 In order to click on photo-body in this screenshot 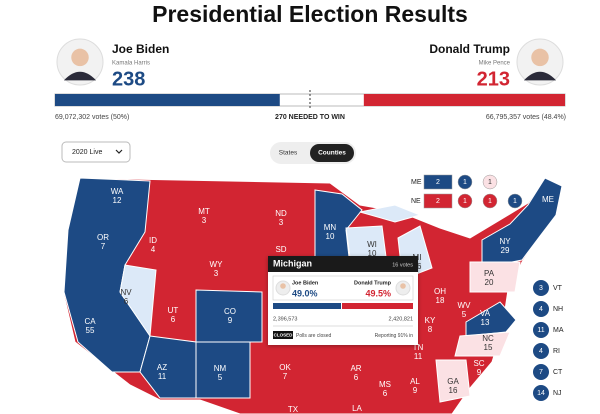, I will do `click(80, 76)`.